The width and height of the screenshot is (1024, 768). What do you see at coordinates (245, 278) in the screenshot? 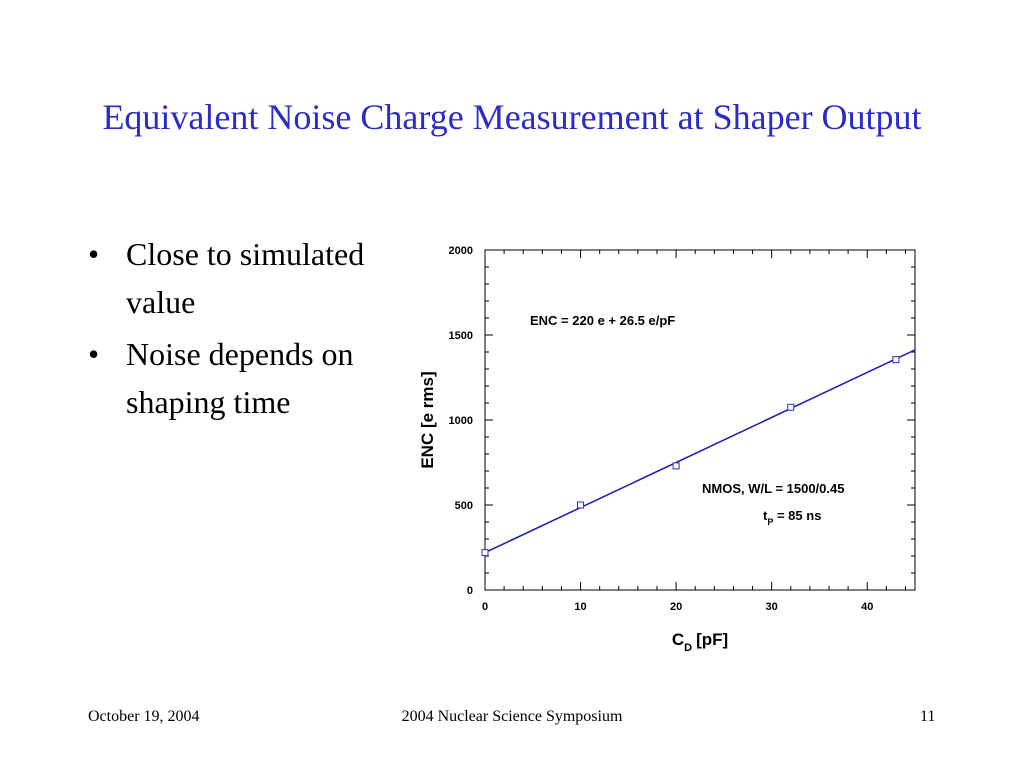
I see `bullet-text: Close to simulated value` at bounding box center [245, 278].